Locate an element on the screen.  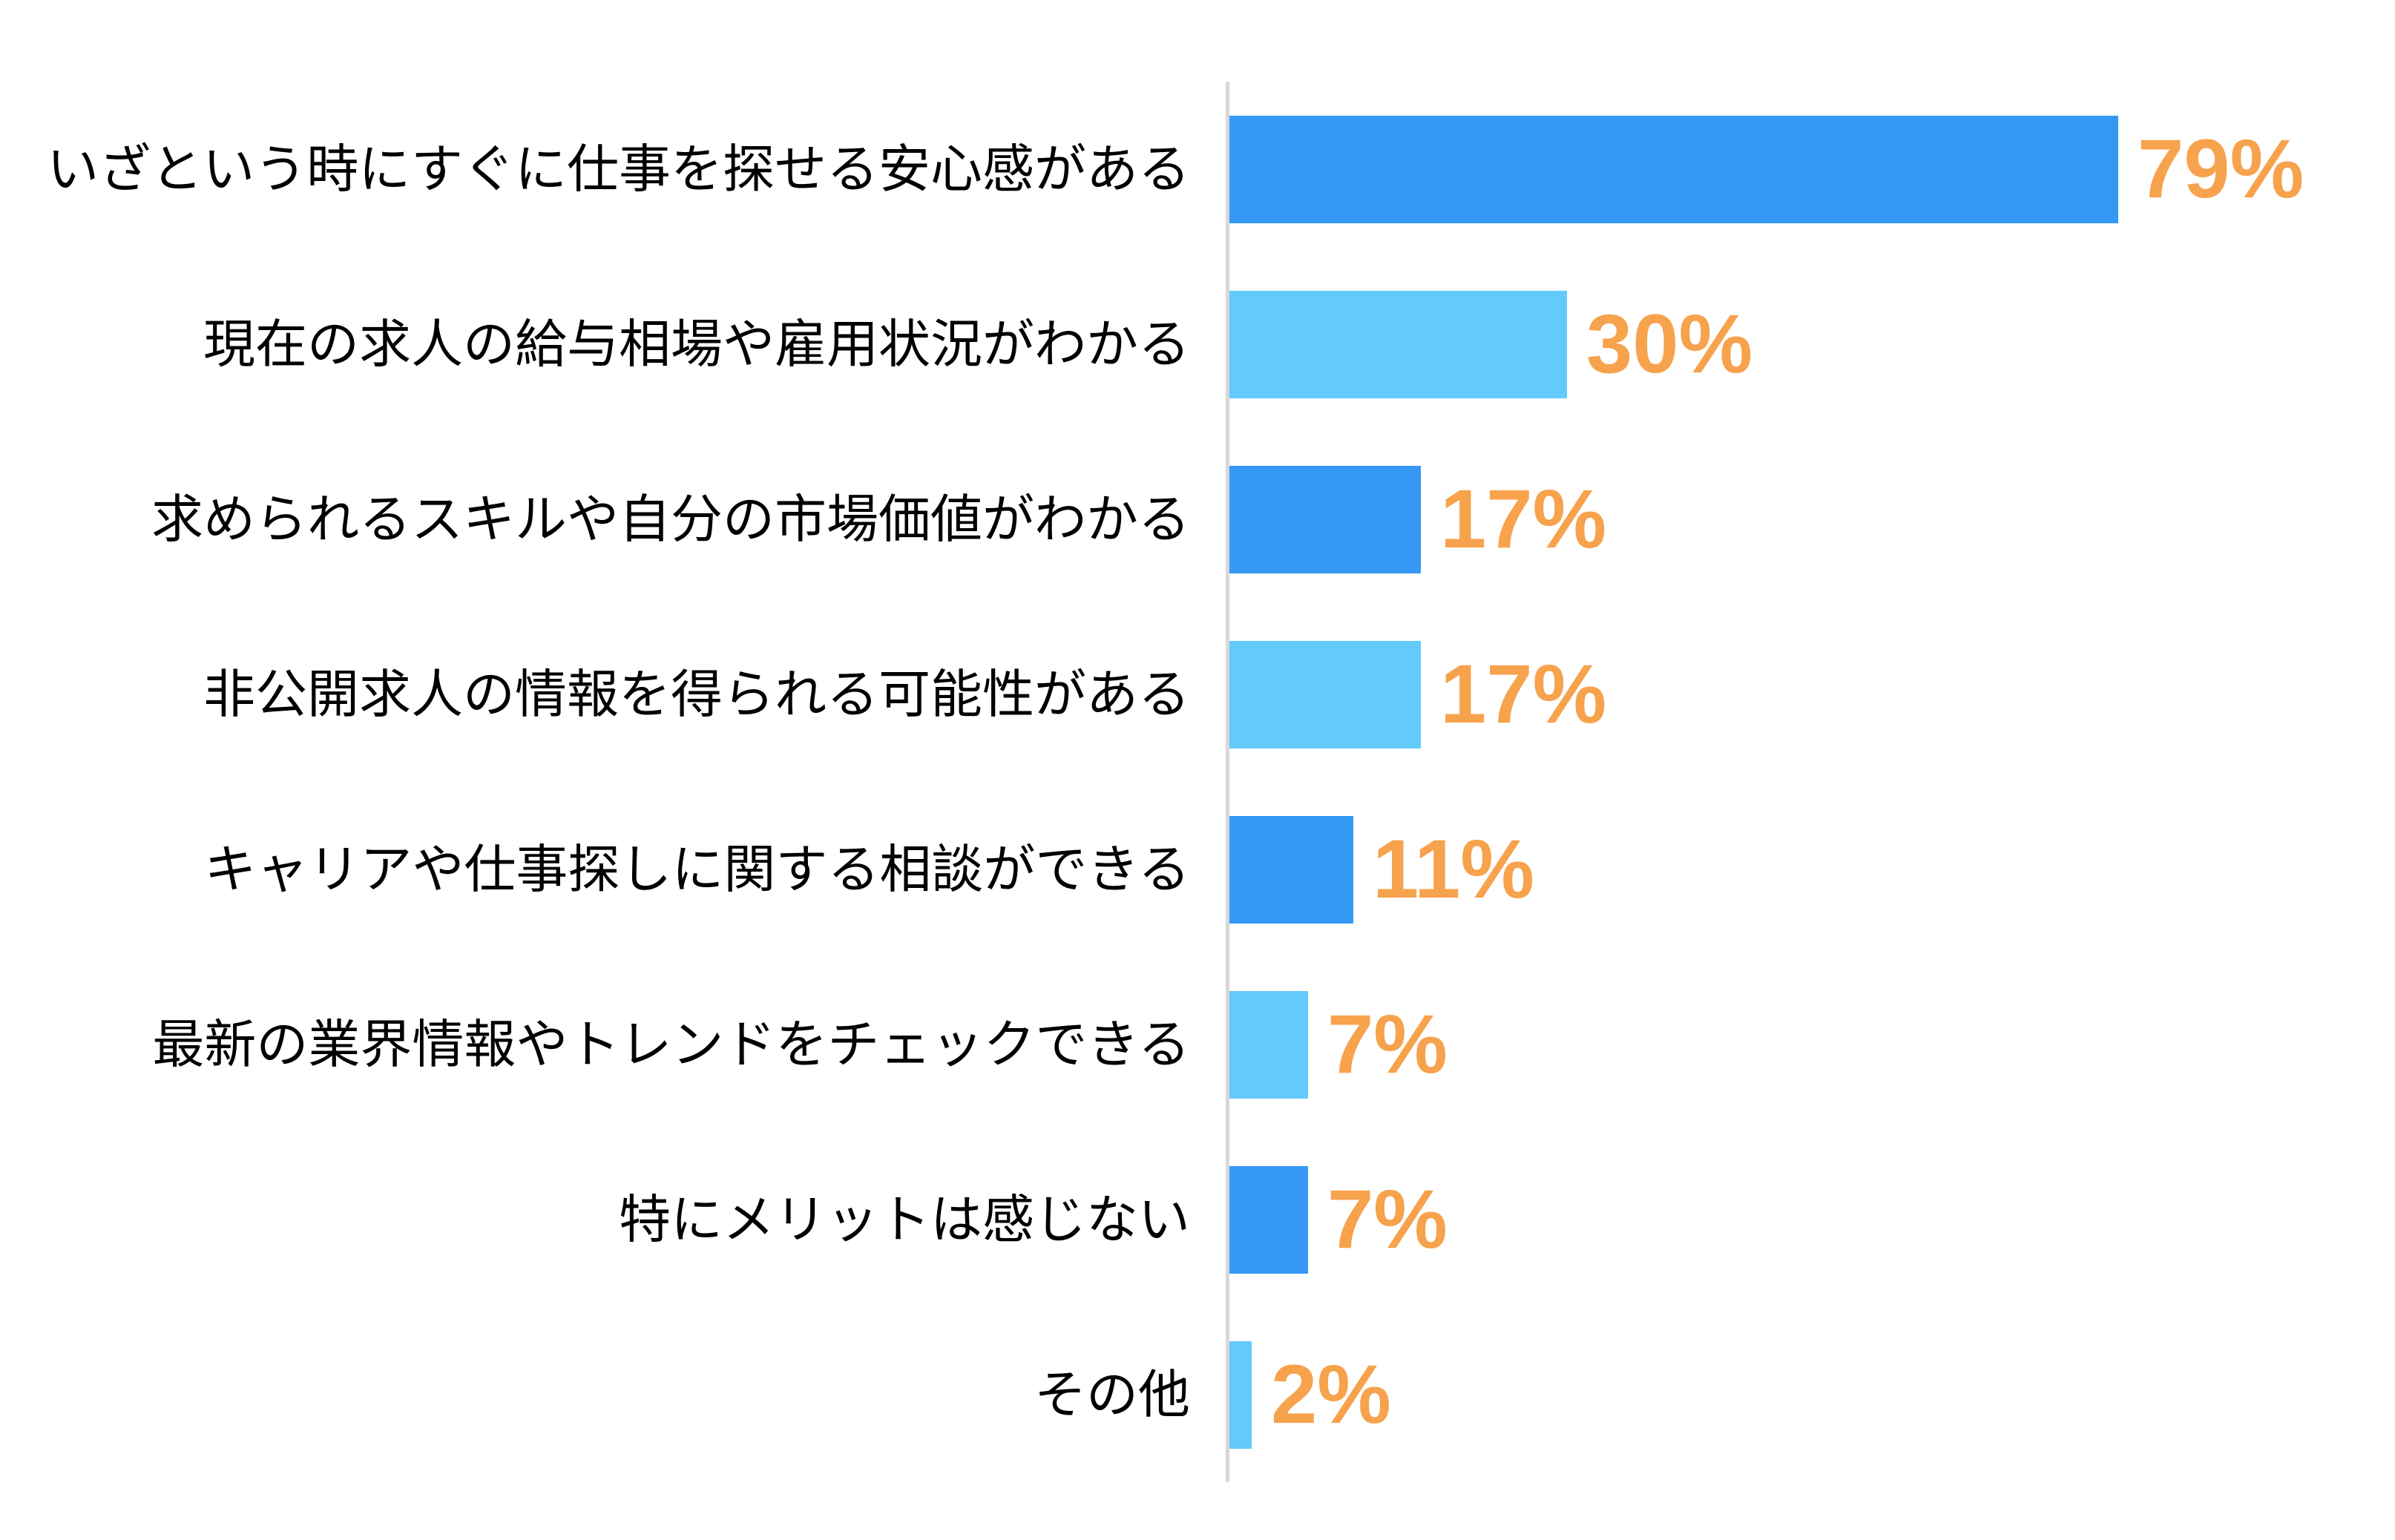
chart-row: いざという時にすぐに仕事を探せる安心感がある 79% is located at coordinates (1197, 169).